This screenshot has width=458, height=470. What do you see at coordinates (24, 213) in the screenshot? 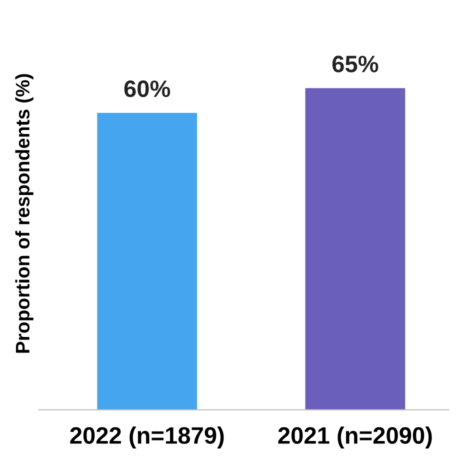
I see `y-axis-title: Proportion of respondents (%)` at bounding box center [24, 213].